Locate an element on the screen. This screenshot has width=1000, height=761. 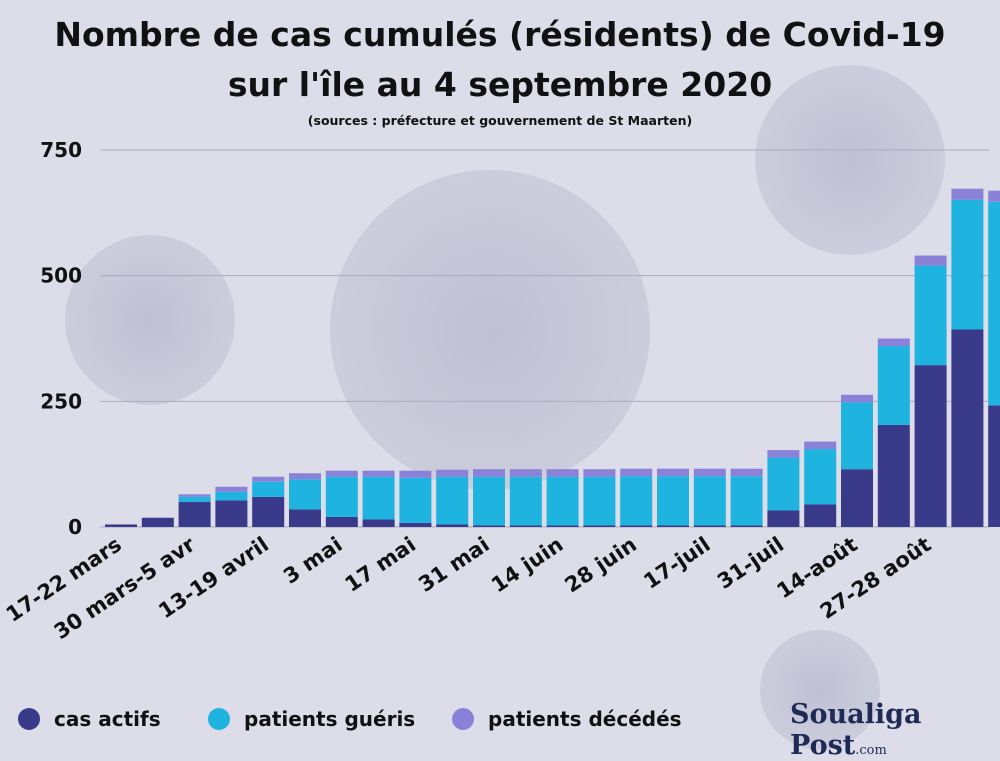
y-tick-label: 250 is located at coordinates (61, 401).